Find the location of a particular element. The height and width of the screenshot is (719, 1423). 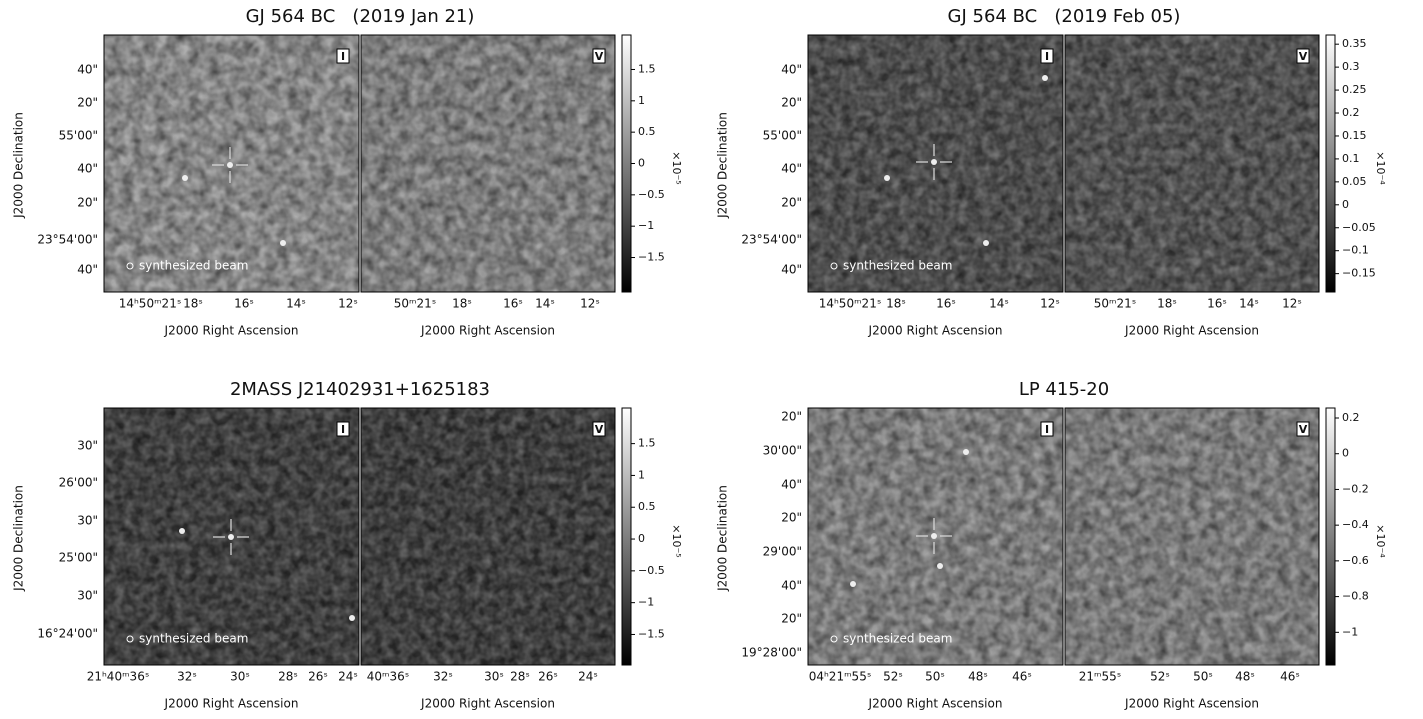

ra-tick-label: 16ˢ is located at coordinates (946, 304).